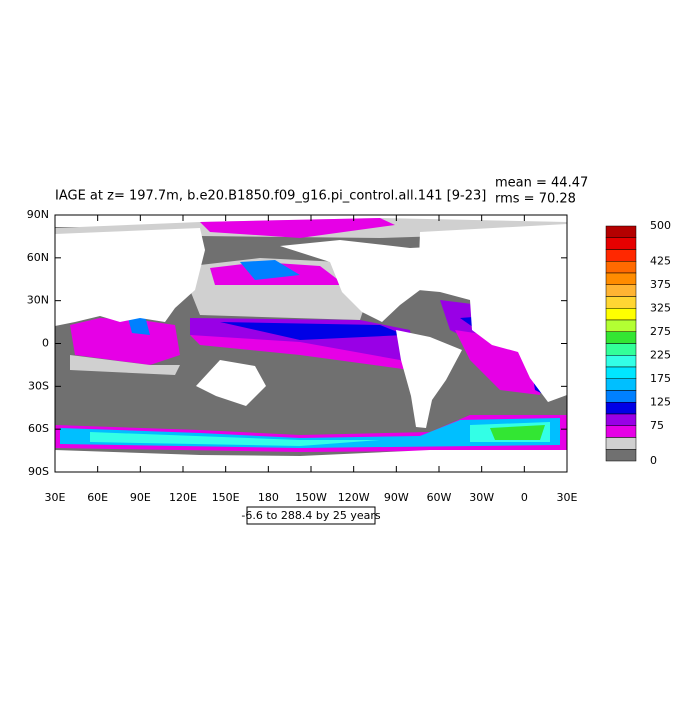  What do you see at coordinates (183, 497) in the screenshot?
I see `lon-label: 120E` at bounding box center [183, 497].